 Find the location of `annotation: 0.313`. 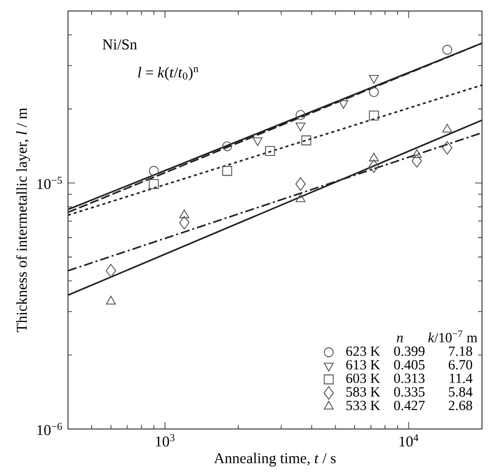

annotation: 0.313 is located at coordinates (409, 379).